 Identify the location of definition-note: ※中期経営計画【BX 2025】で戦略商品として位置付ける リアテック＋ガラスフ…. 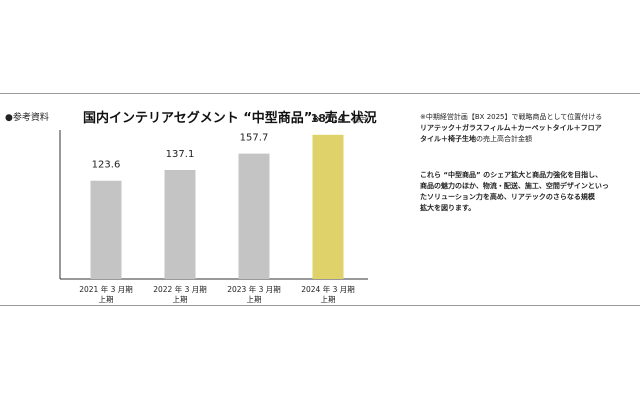
(527, 128).